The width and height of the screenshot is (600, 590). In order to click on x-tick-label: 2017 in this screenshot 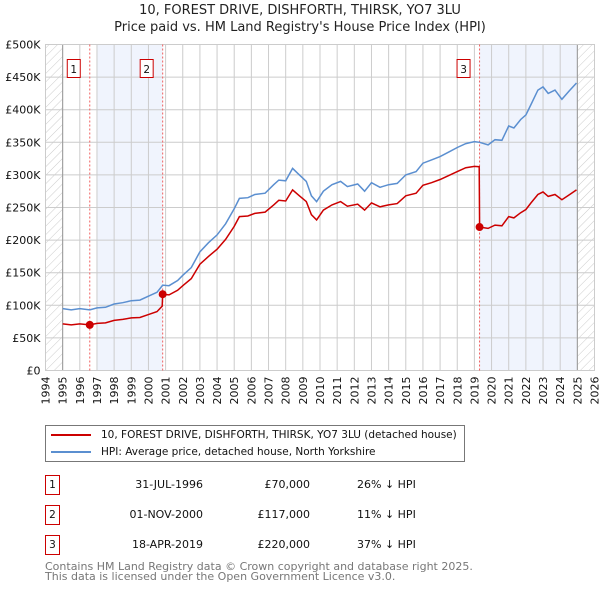, I will do `click(440, 391)`.